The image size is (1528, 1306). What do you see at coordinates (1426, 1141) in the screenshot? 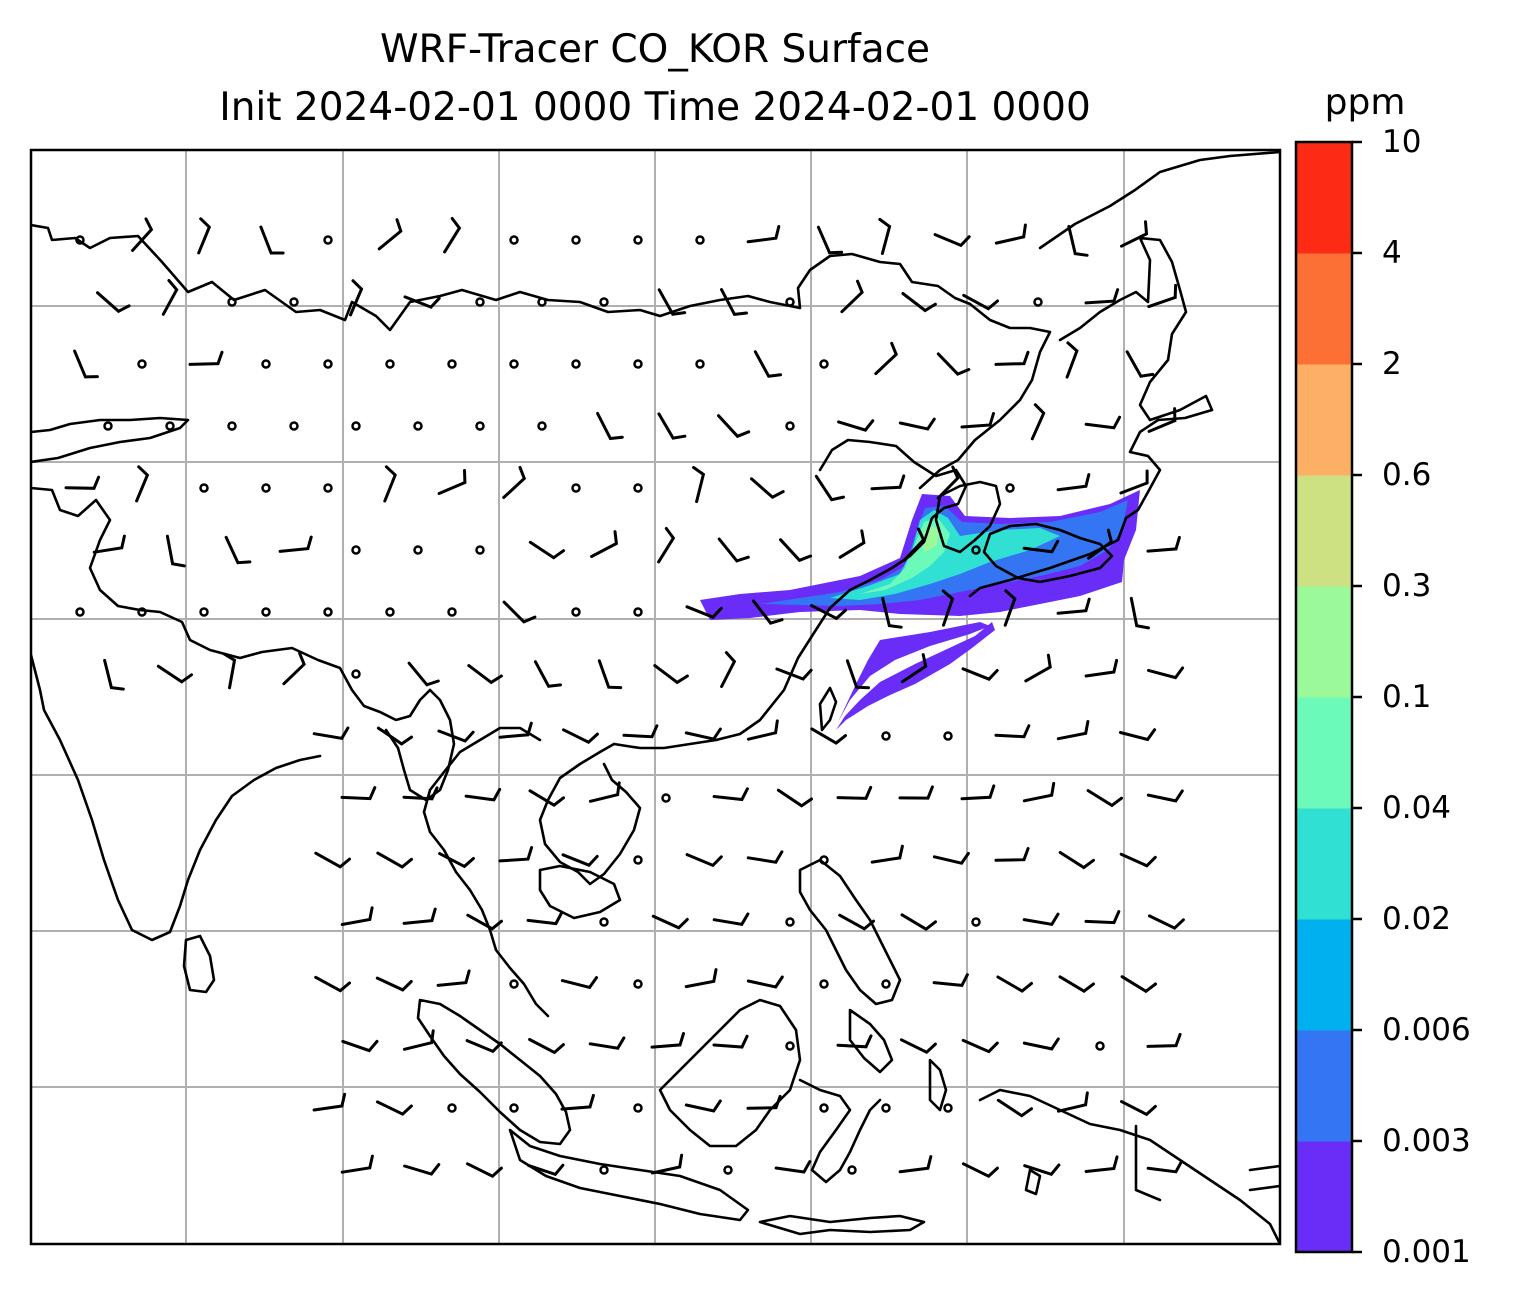
I see `colorbar-tick-label: 0.003` at bounding box center [1426, 1141].